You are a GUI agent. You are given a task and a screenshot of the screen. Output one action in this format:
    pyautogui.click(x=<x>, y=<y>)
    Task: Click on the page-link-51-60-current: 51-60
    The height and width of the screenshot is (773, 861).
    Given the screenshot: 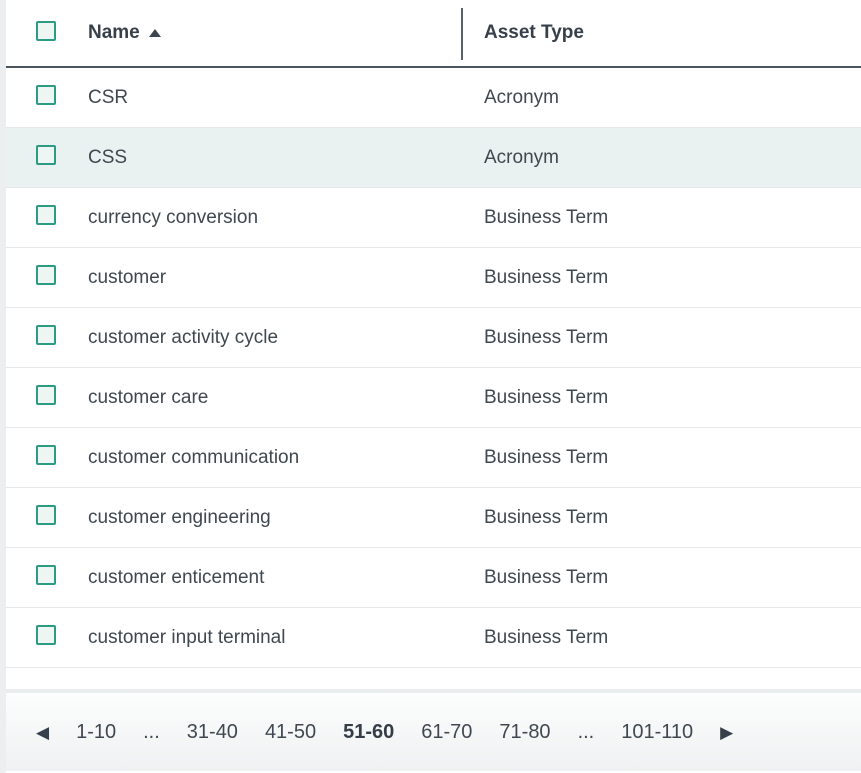 What is the action you would take?
    pyautogui.click(x=369, y=731)
    